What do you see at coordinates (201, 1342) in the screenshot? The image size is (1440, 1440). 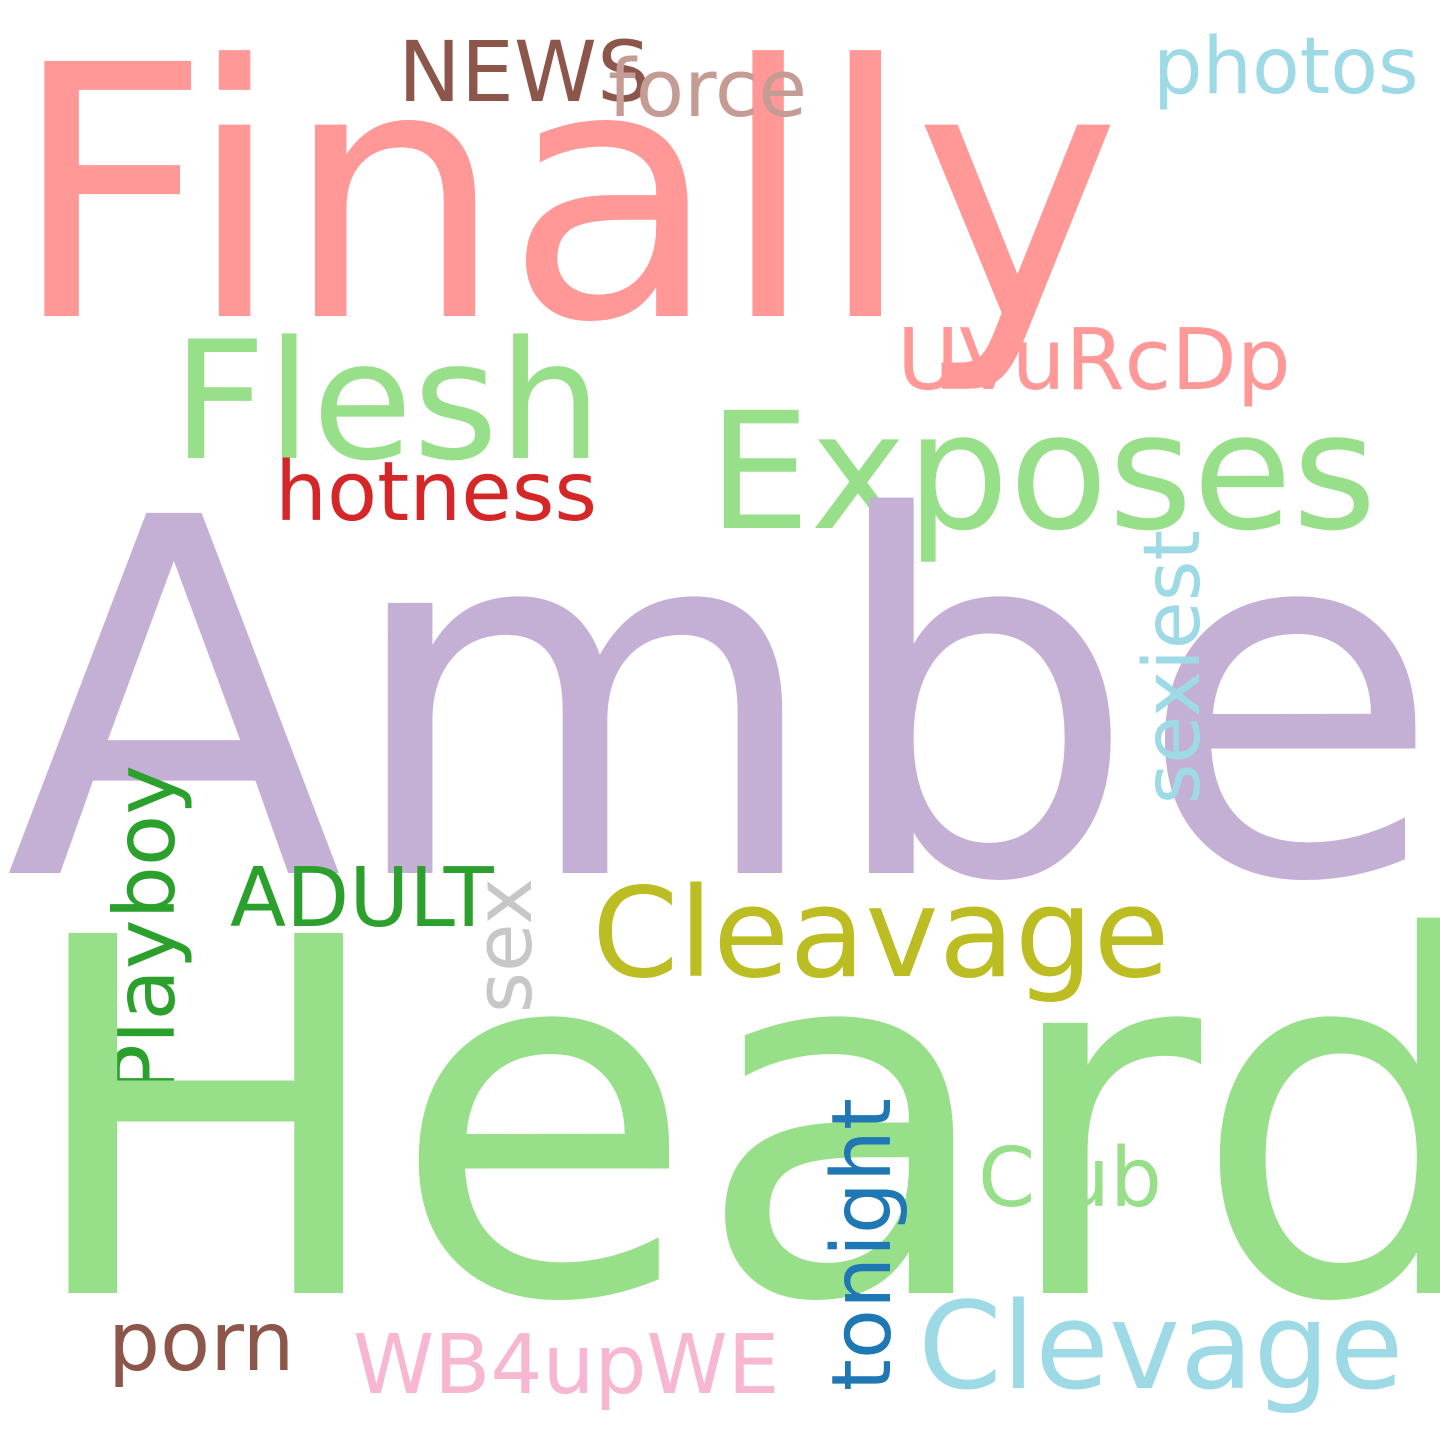 I see `word-porn: porn` at bounding box center [201, 1342].